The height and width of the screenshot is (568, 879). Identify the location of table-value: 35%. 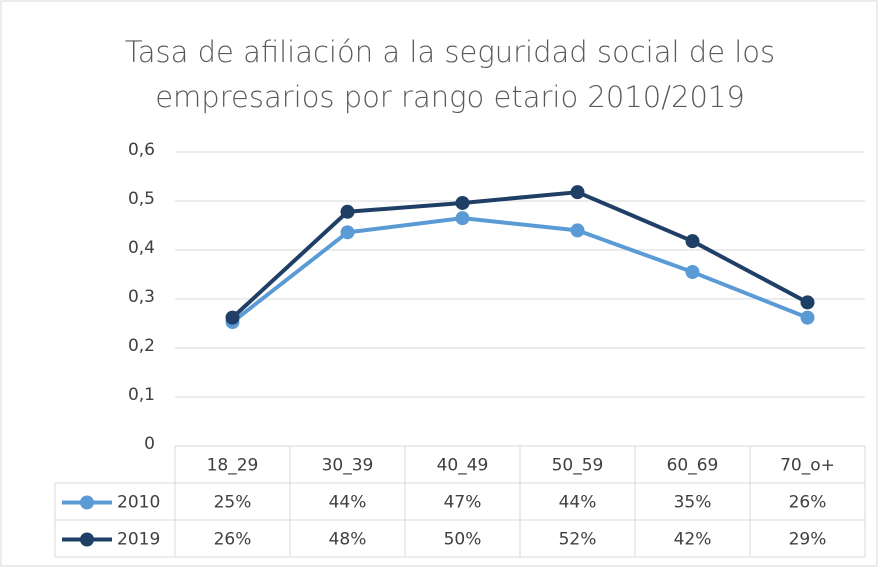
(693, 503).